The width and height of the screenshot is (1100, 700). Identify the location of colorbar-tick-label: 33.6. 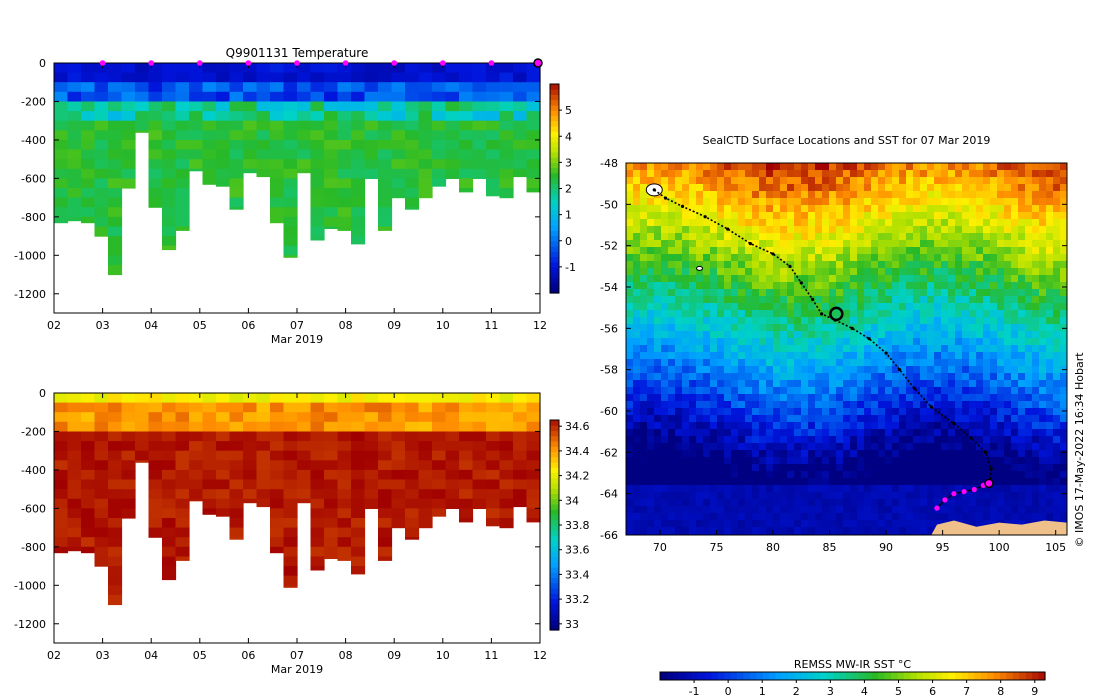
(577, 550).